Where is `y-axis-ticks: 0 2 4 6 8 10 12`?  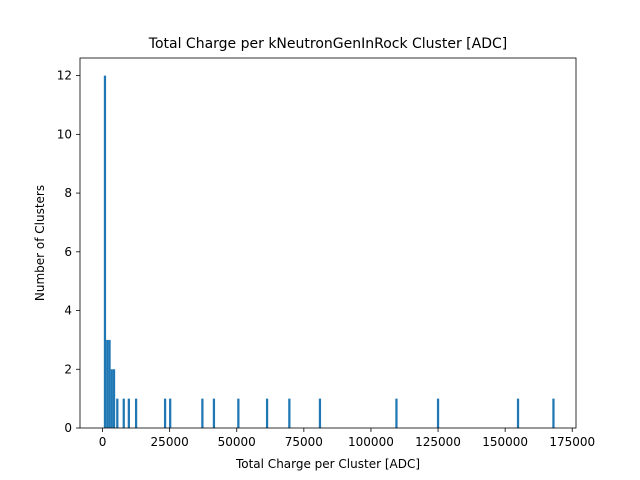 y-axis-ticks: 0 2 4 6 8 10 12 is located at coordinates (68, 252).